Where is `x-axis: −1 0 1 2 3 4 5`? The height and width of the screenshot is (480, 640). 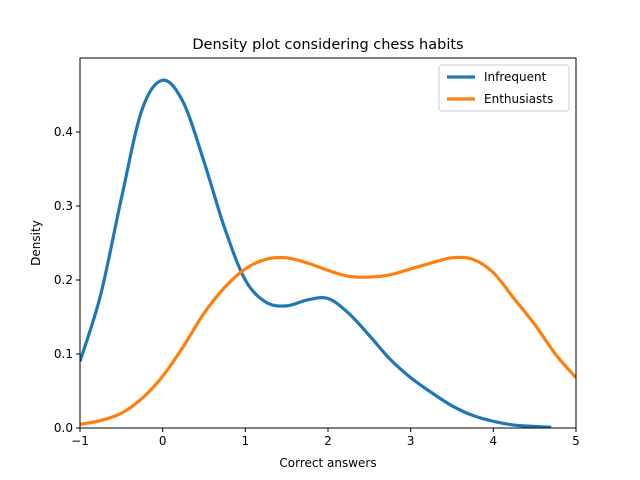 x-axis: −1 0 1 2 3 4 5 is located at coordinates (325, 438).